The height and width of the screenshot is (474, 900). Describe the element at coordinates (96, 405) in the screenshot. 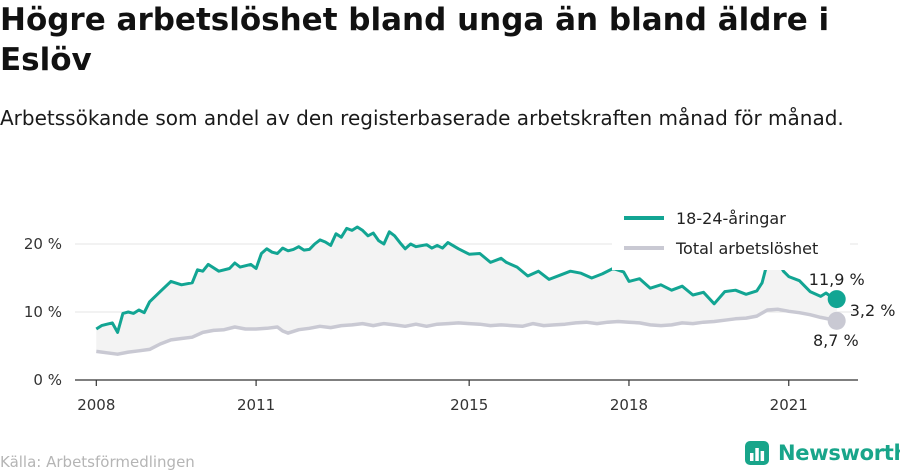

I see `x-tick-label: 2008` at that location.